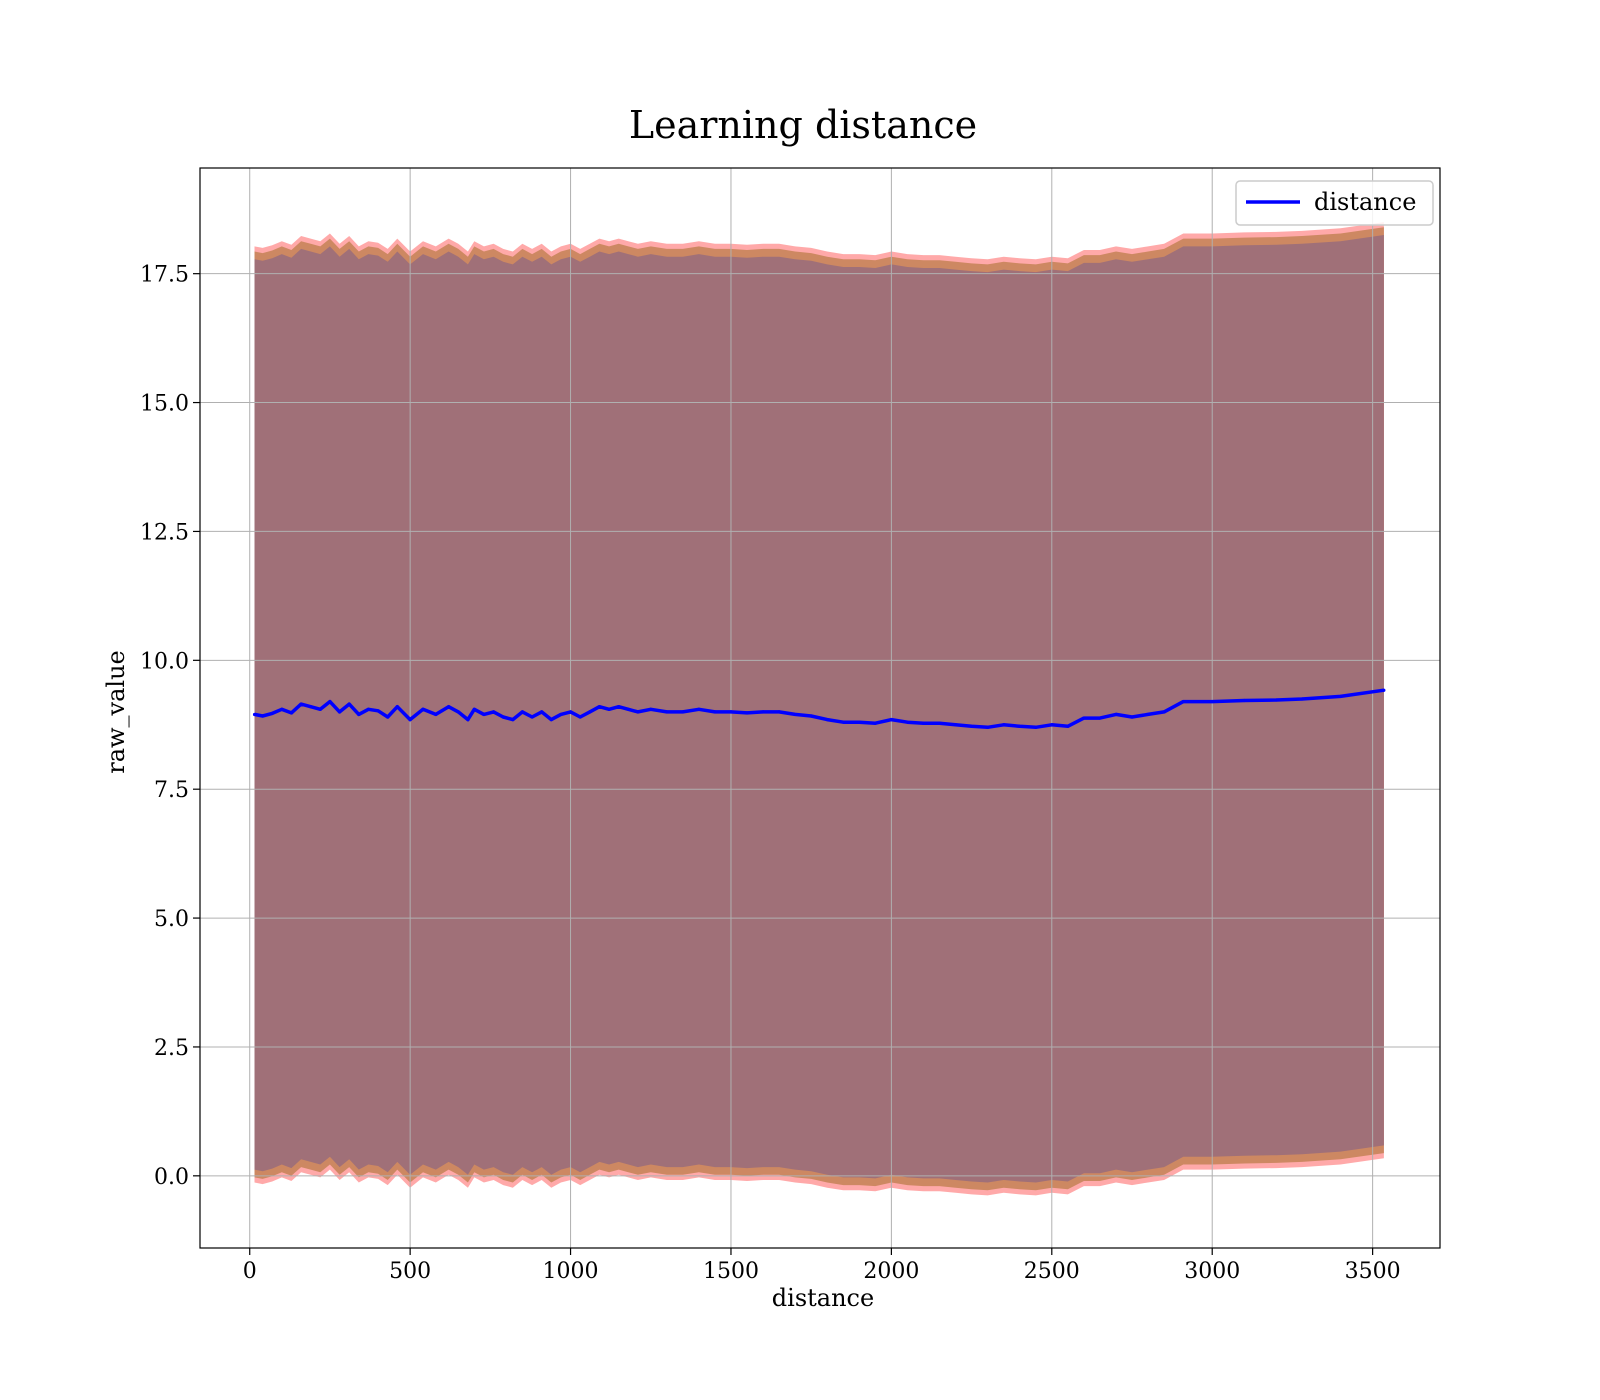 The image size is (1600, 1400). I want to click on x-tick-label: 0, so click(250, 1271).